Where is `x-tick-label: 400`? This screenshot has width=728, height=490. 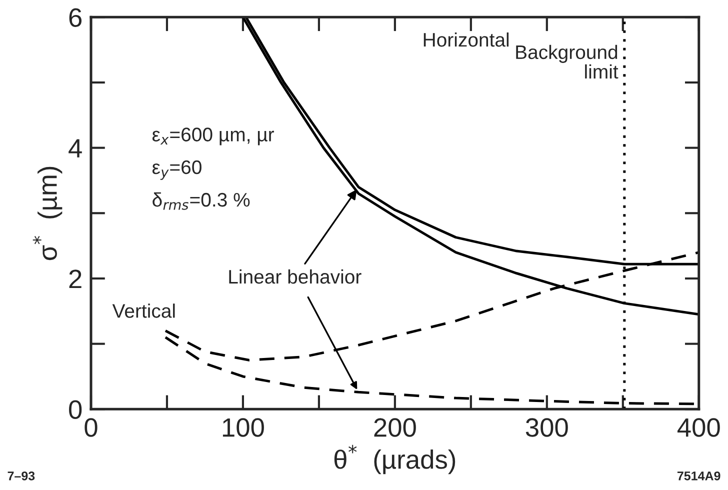
x-tick-label: 400 is located at coordinates (698, 427).